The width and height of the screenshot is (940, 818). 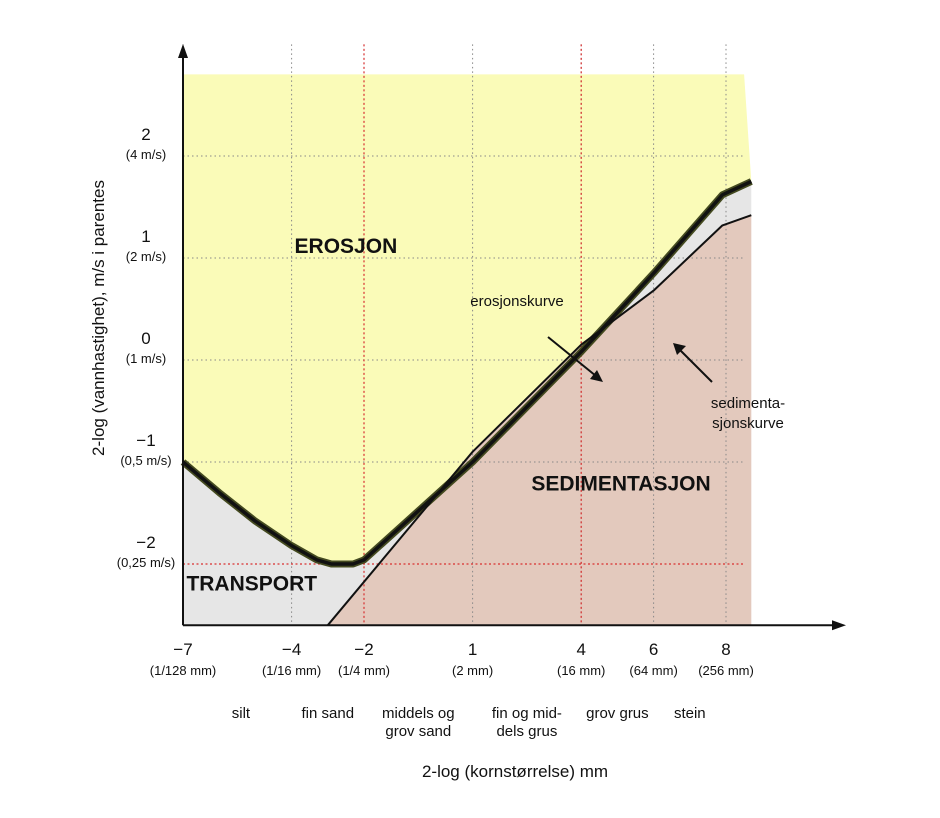 I want to click on sedimentation-arrow-head, so click(x=679, y=349).